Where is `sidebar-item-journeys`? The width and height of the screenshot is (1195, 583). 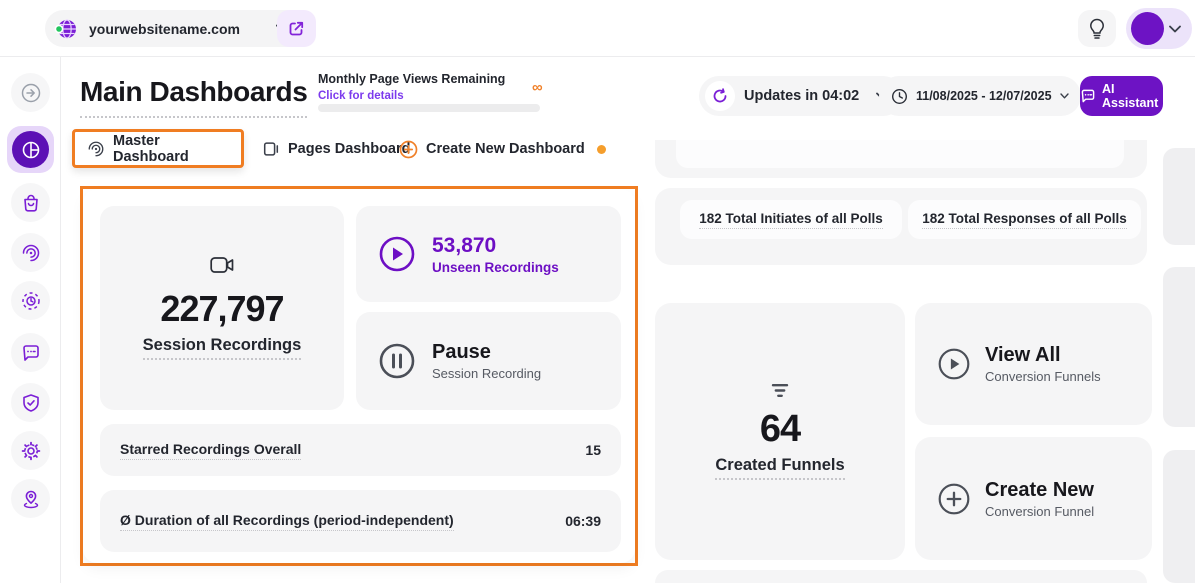
sidebar-item-journeys is located at coordinates (30, 498).